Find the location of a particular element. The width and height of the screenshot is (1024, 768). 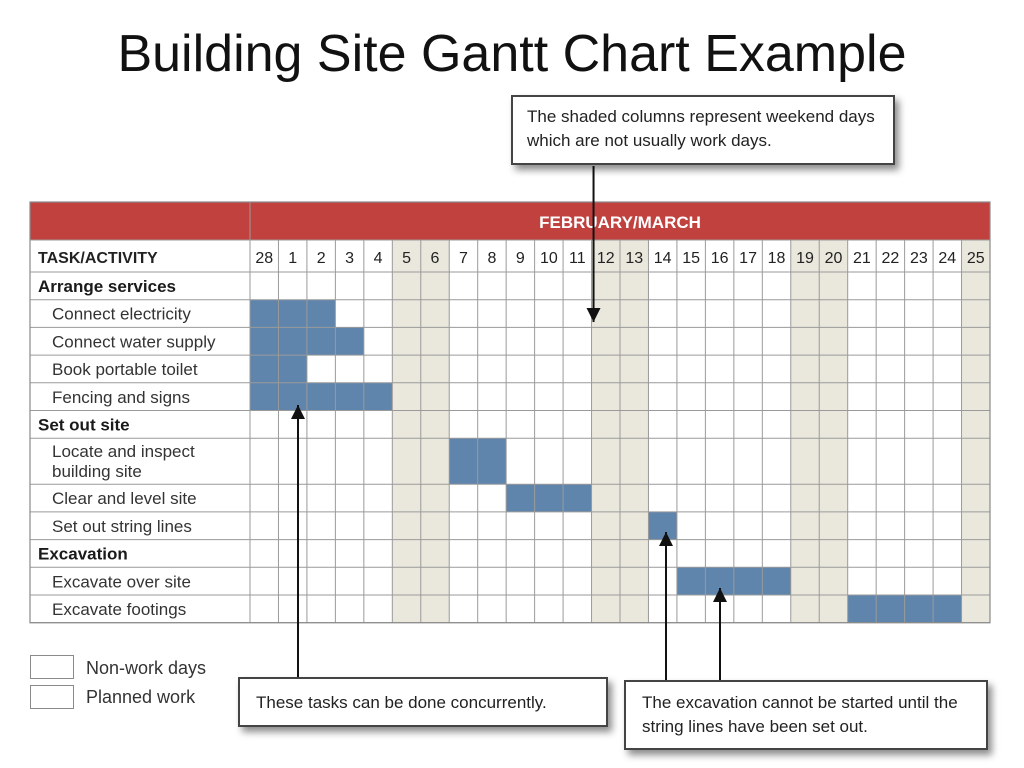

day-label: 6 is located at coordinates (435, 258).